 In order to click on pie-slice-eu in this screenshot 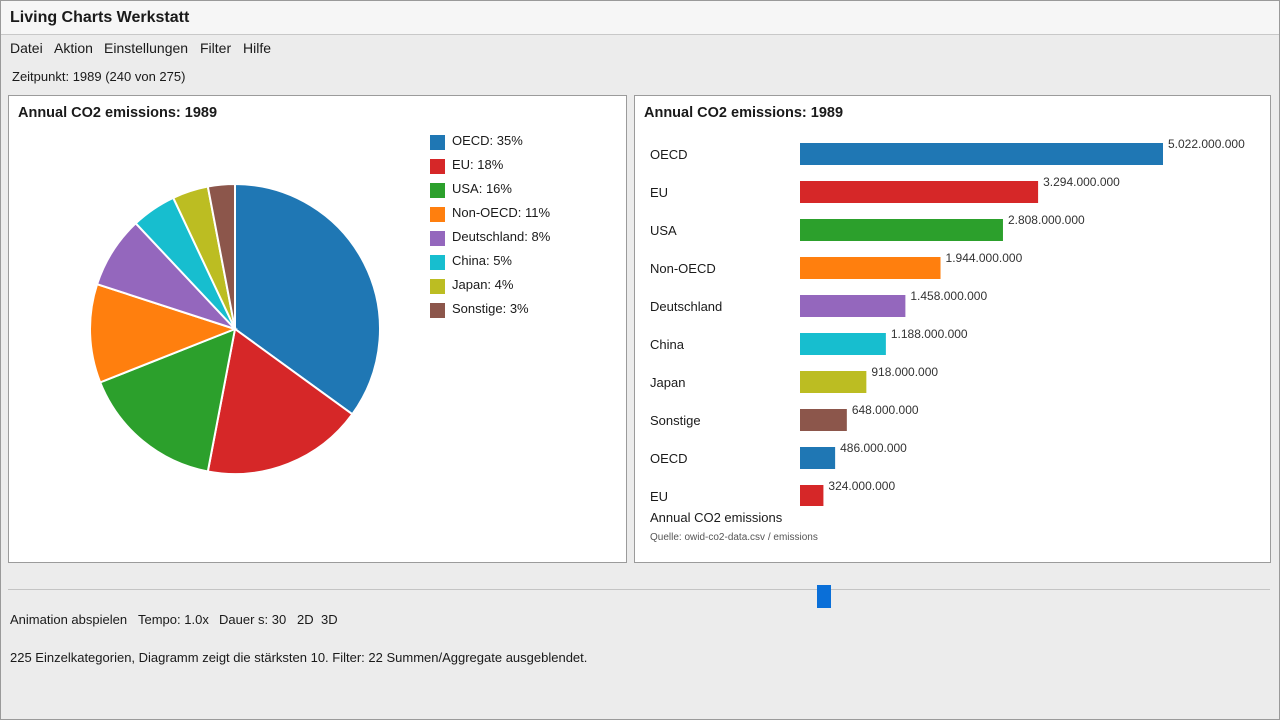, I will do `click(280, 401)`.